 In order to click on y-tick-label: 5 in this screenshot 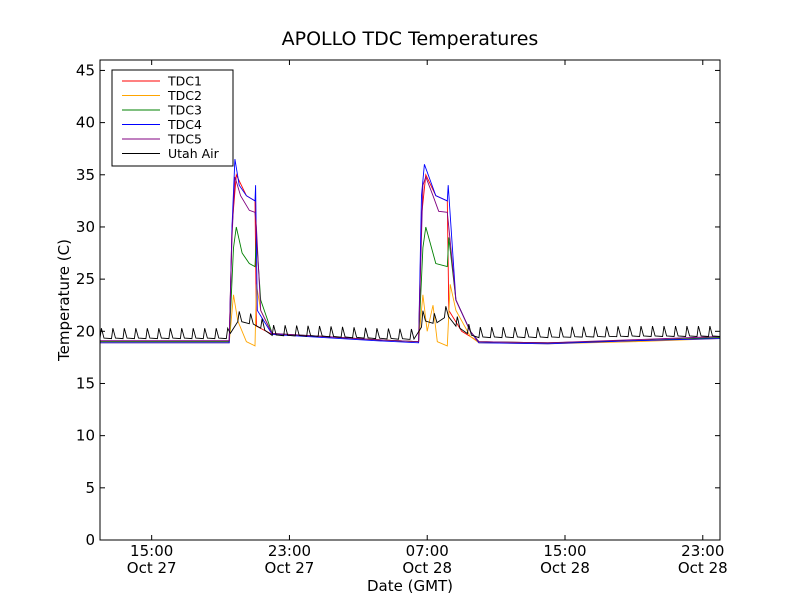, I will do `click(90, 488)`.